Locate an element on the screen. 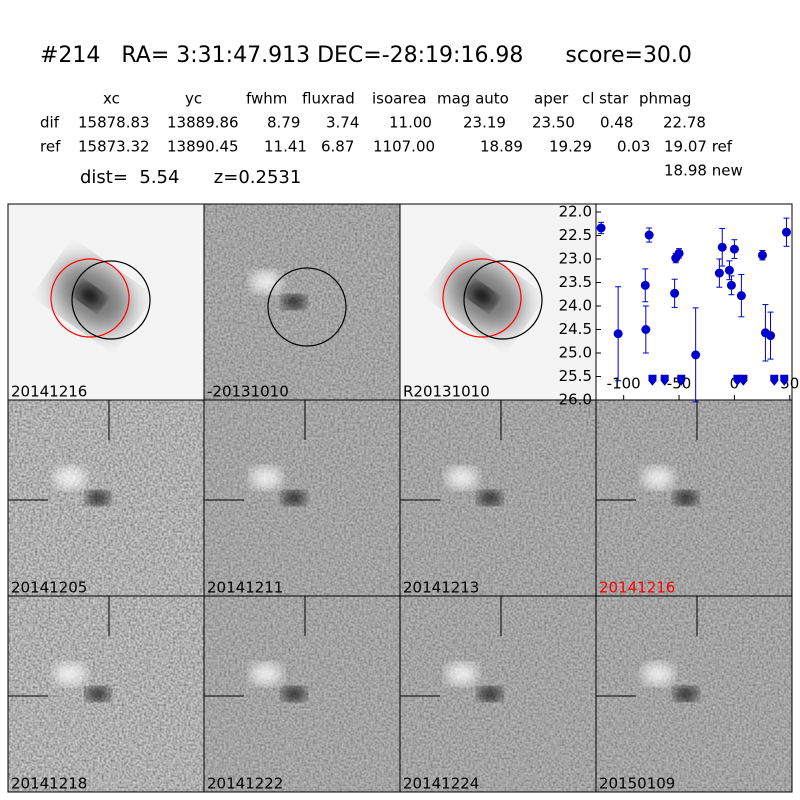 The height and width of the screenshot is (800, 800). stamp-label: 20150109 is located at coordinates (637, 784).